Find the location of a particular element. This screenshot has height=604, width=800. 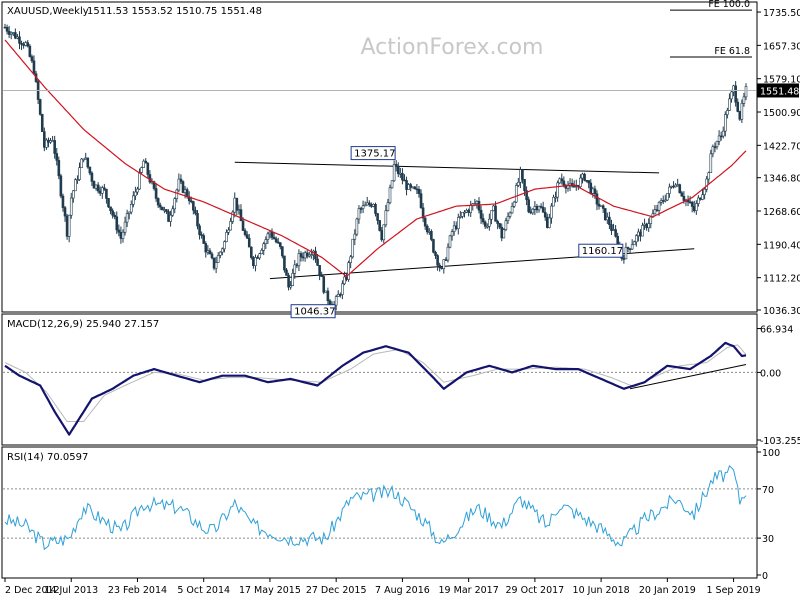

price-trendlines is located at coordinates (464, 220).